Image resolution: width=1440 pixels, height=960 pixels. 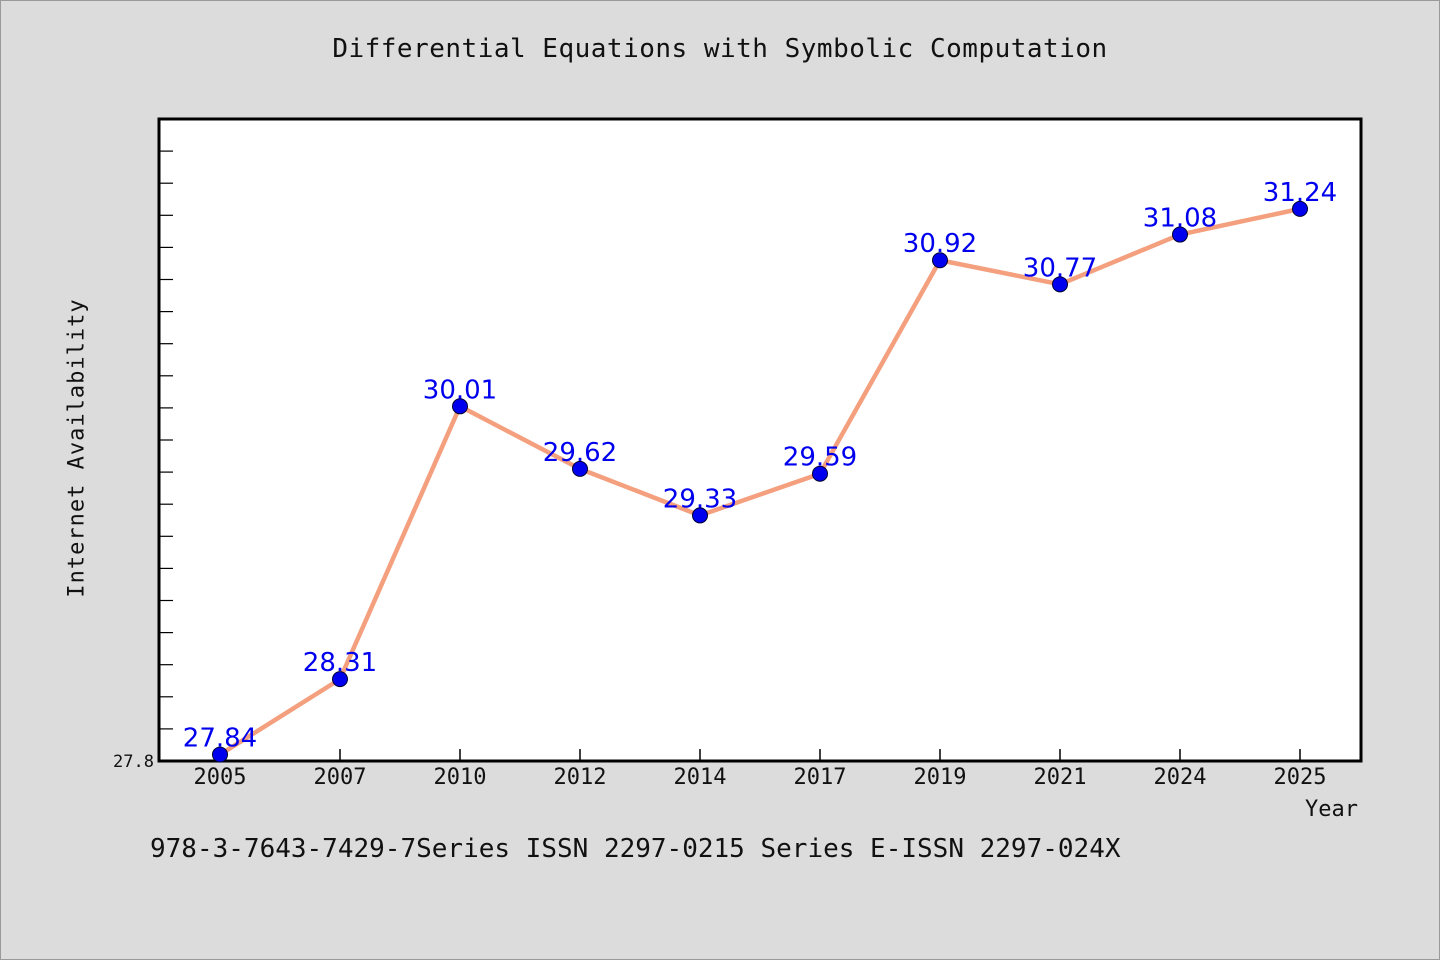 I want to click on x-tick-label: 2010, so click(x=460, y=777).